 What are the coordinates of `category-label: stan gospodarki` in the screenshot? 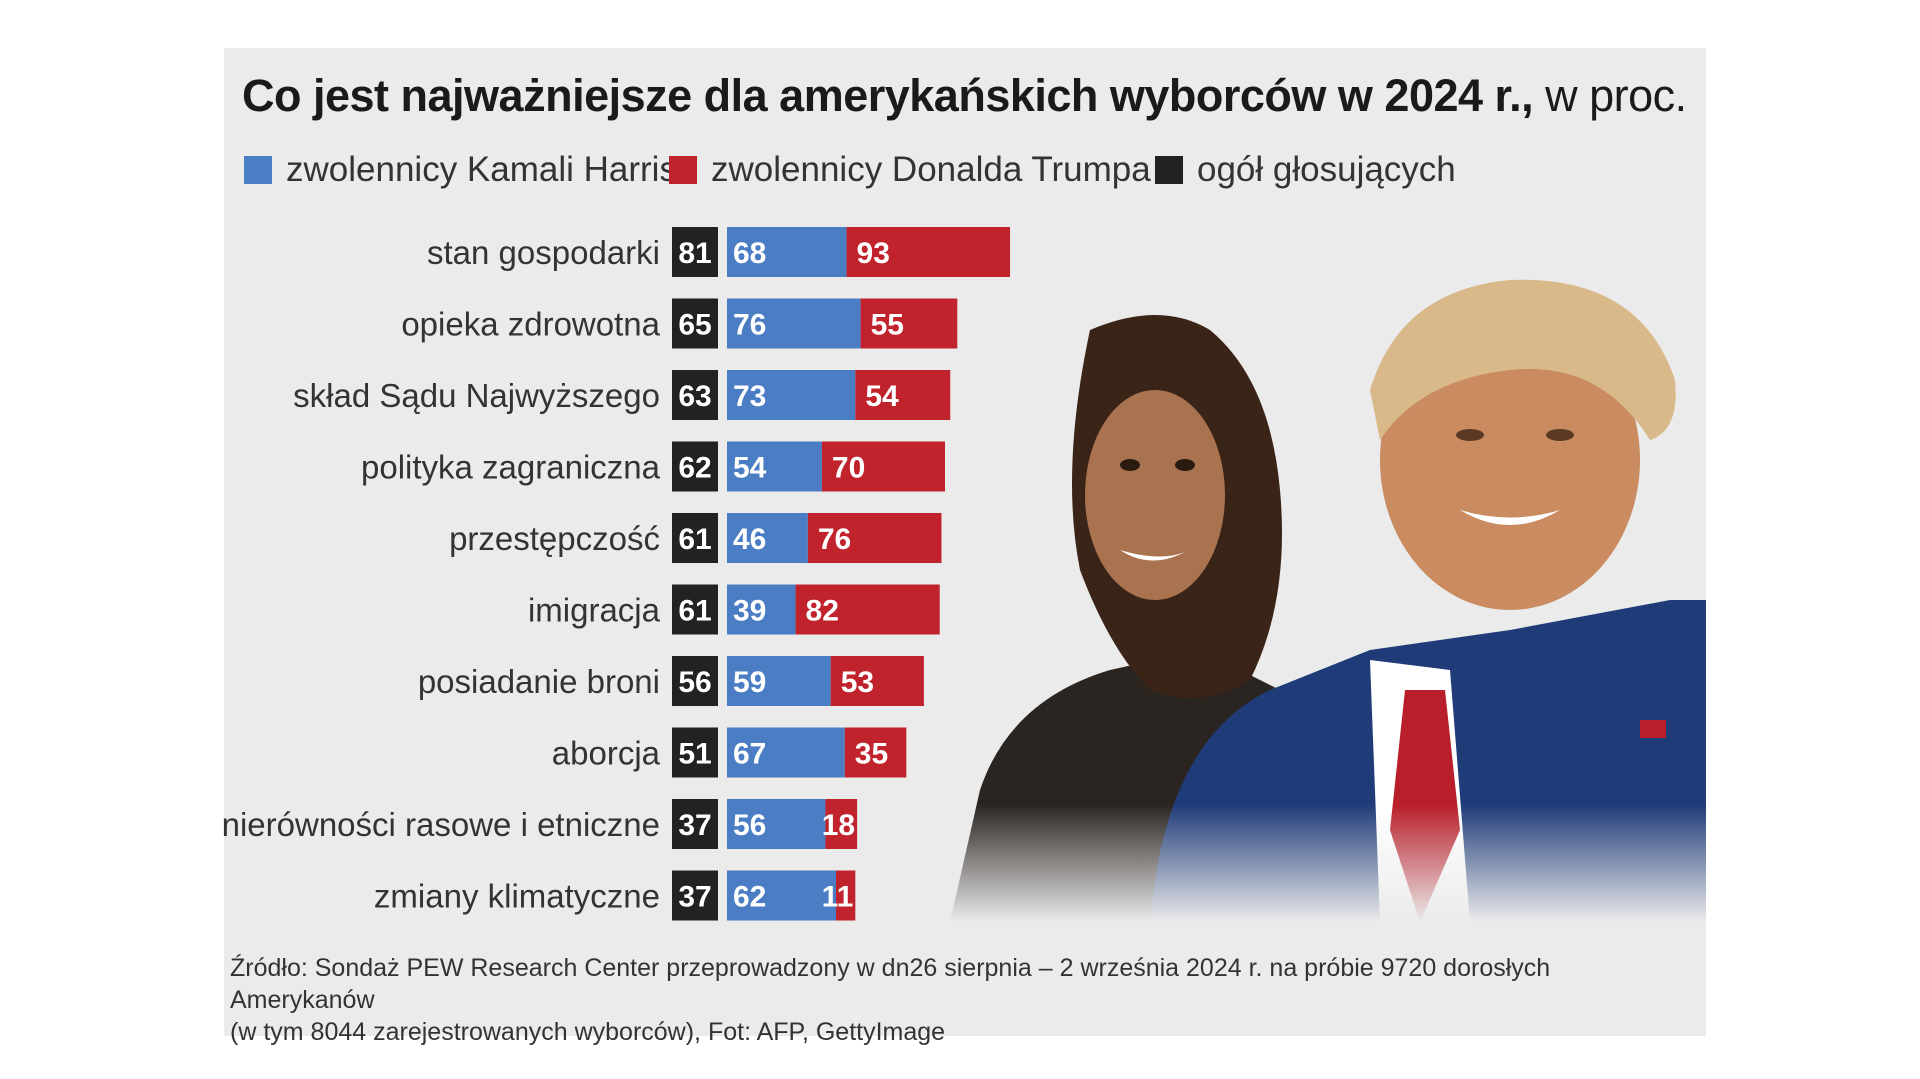 It's located at (543, 252).